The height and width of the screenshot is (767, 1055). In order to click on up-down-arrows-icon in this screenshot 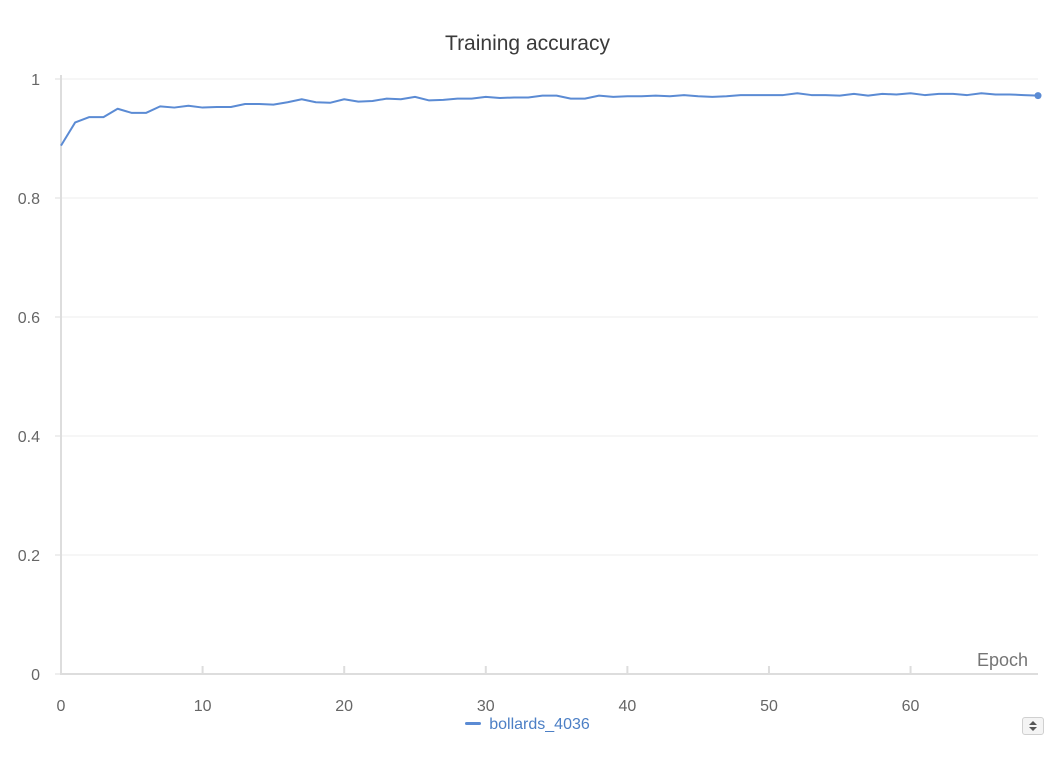, I will do `click(1033, 726)`.